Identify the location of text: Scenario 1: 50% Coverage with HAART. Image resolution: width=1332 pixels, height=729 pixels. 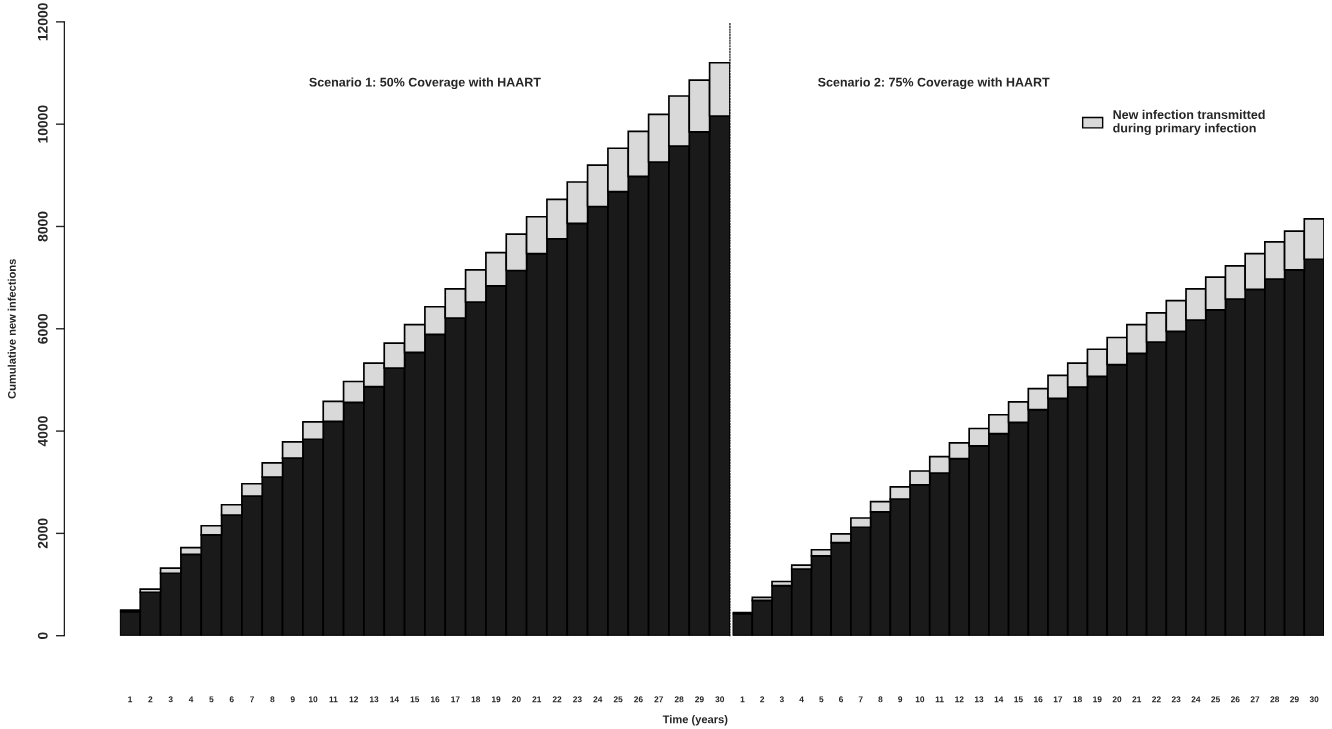
(425, 83).